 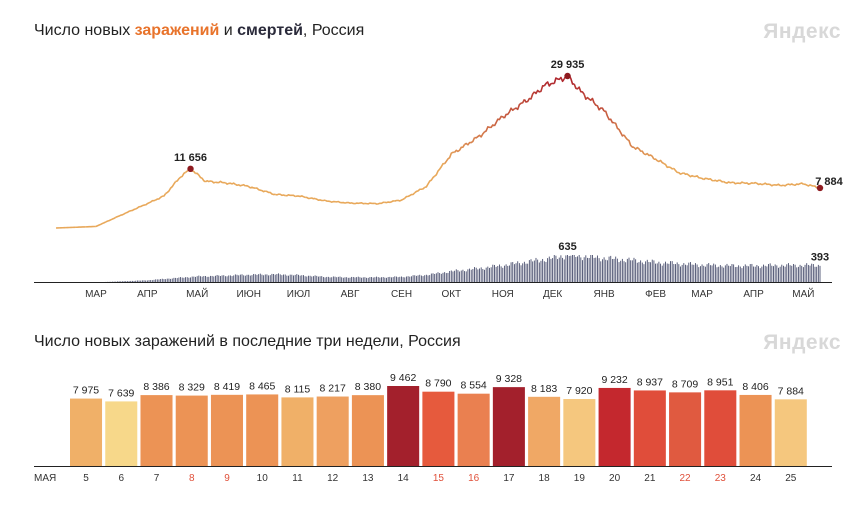 What do you see at coordinates (473, 386) in the screenshot?
I see `bar-value-label: 8 554` at bounding box center [473, 386].